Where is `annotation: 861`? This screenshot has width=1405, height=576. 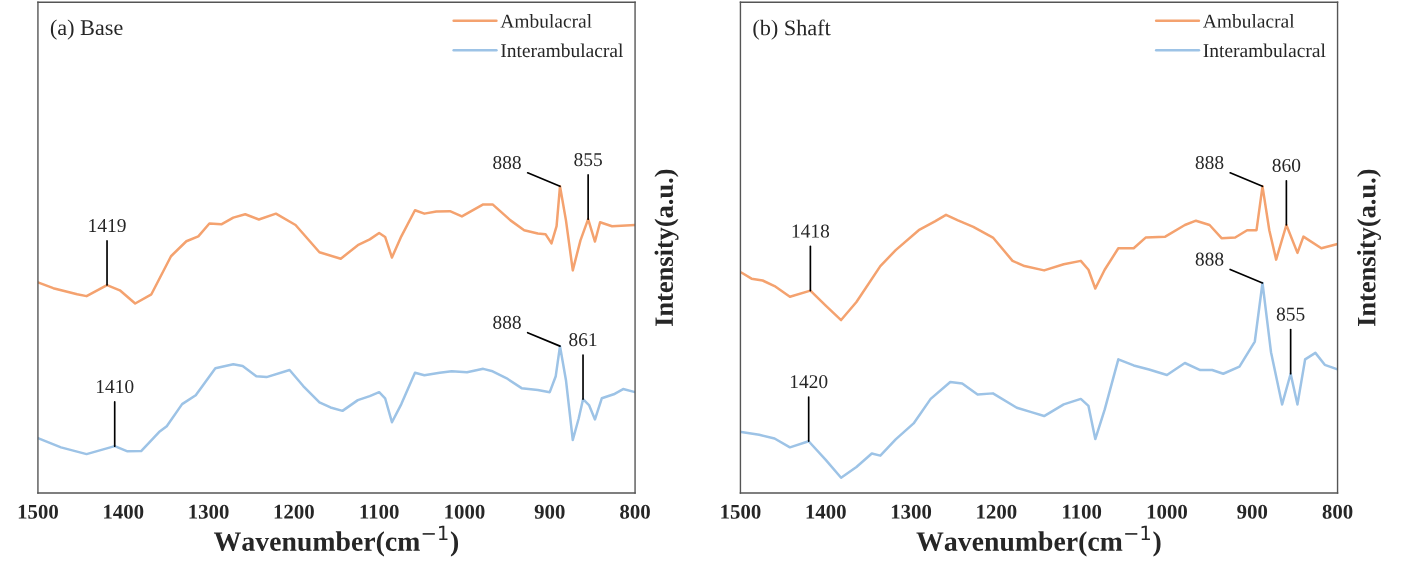 annotation: 861 is located at coordinates (583, 340).